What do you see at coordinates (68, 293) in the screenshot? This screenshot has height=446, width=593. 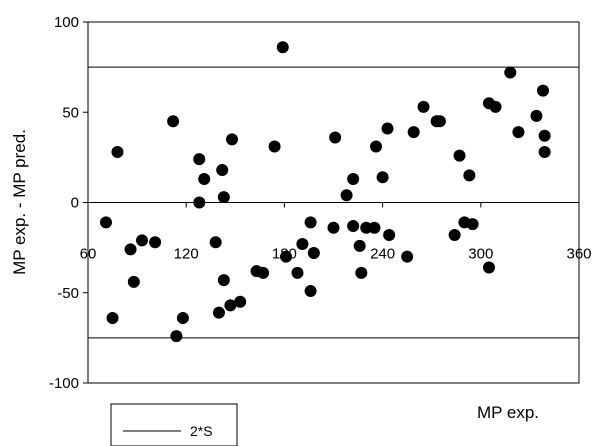 I see `y-tick-label: -50` at bounding box center [68, 293].